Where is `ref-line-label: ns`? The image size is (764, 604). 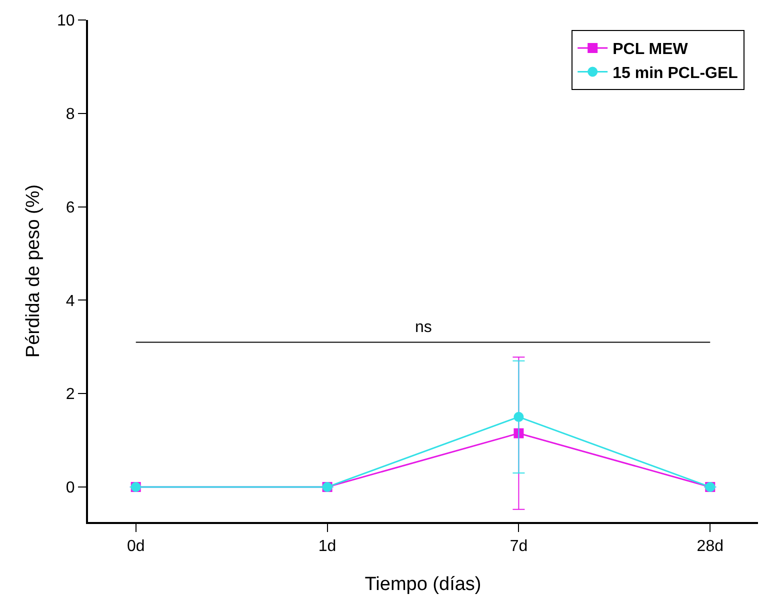 ref-line-label: ns is located at coordinates (423, 327).